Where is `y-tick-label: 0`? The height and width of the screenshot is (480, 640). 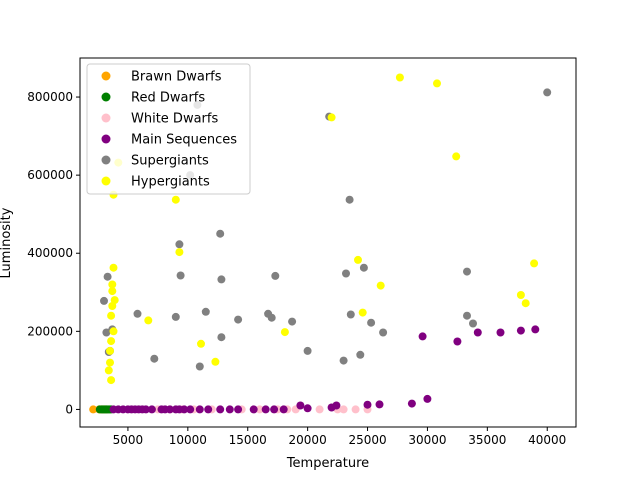 y-tick-label: 0 is located at coordinates (69, 409).